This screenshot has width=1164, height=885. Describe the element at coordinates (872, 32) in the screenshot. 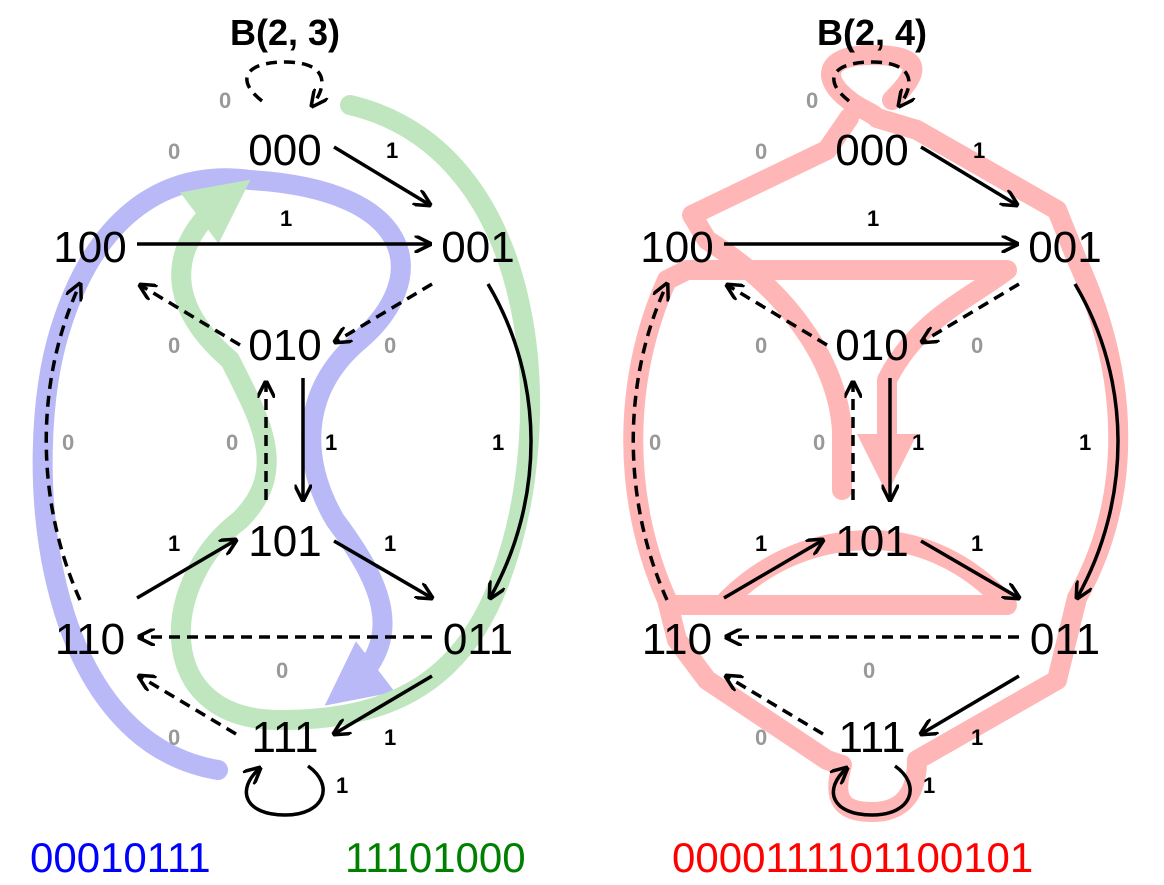

I see `graph-title: B(2, 4)` at that location.